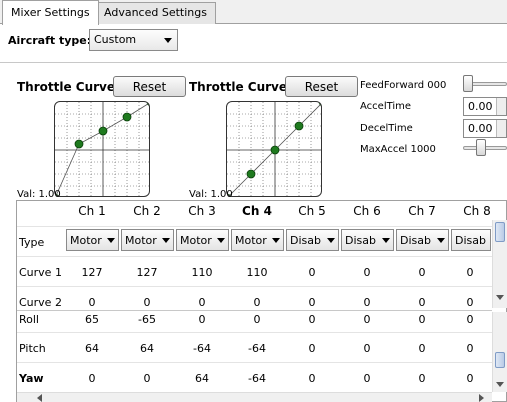 The image size is (507, 402). Describe the element at coordinates (499, 264) in the screenshot. I see `vertical-scrollbar-top` at that location.